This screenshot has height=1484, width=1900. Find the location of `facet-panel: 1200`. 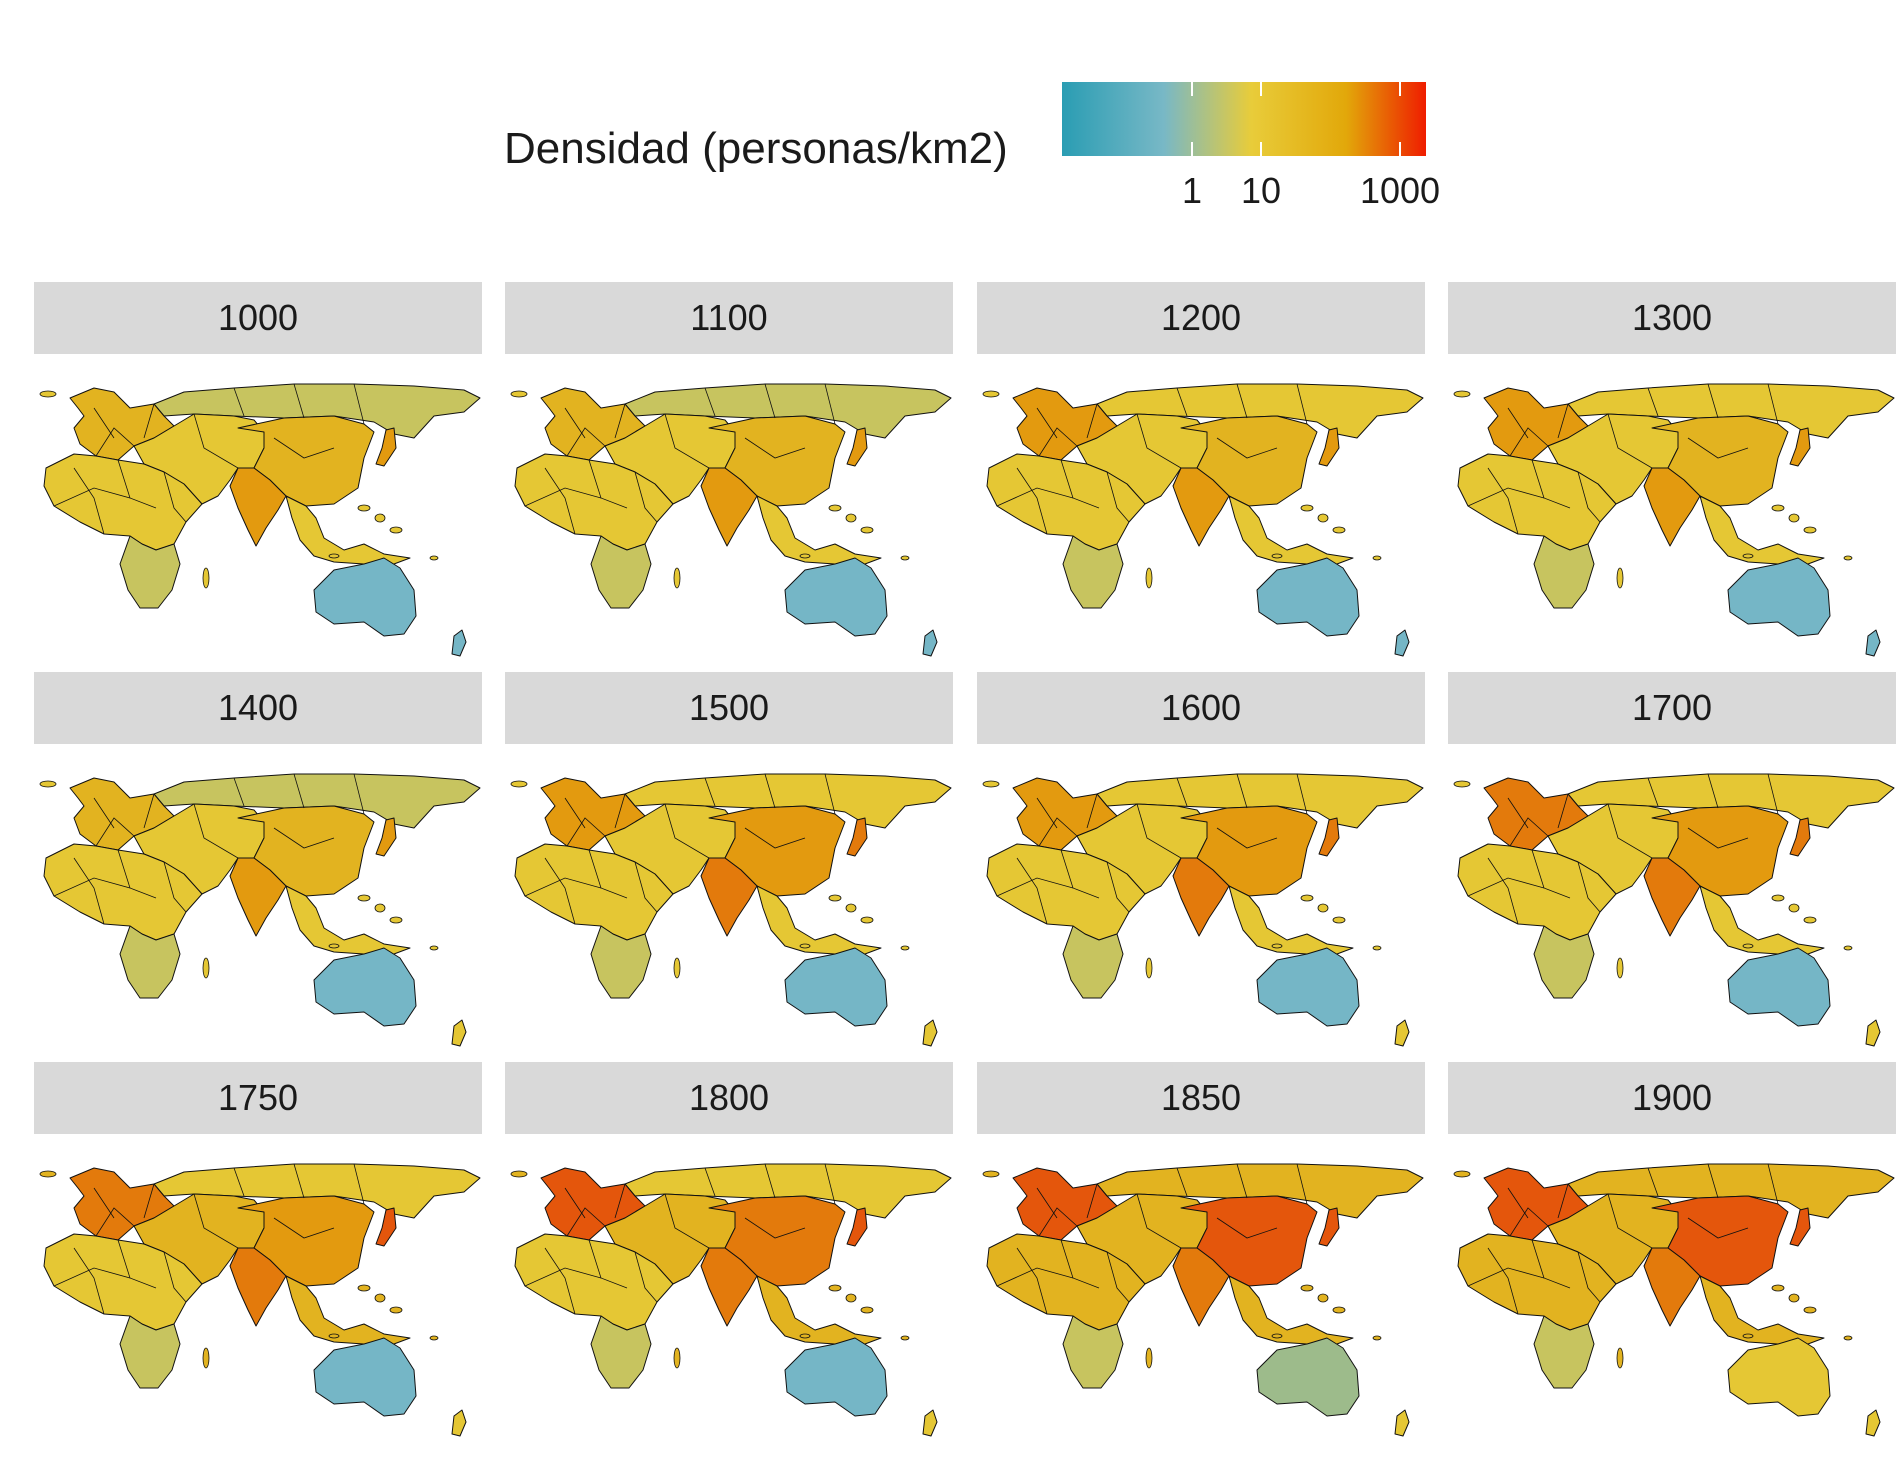

facet-panel: 1200 is located at coordinates (1201, 469).